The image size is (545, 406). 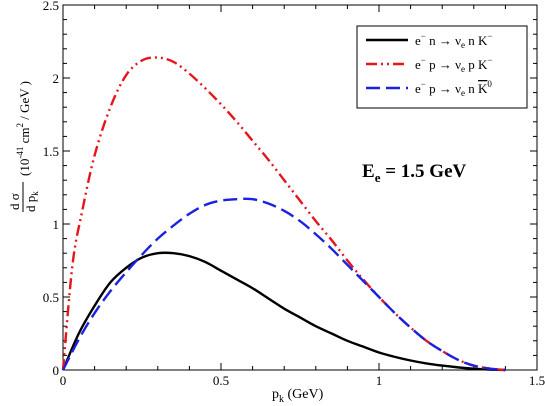 I want to click on x-tick-label: 1, so click(x=379, y=380).